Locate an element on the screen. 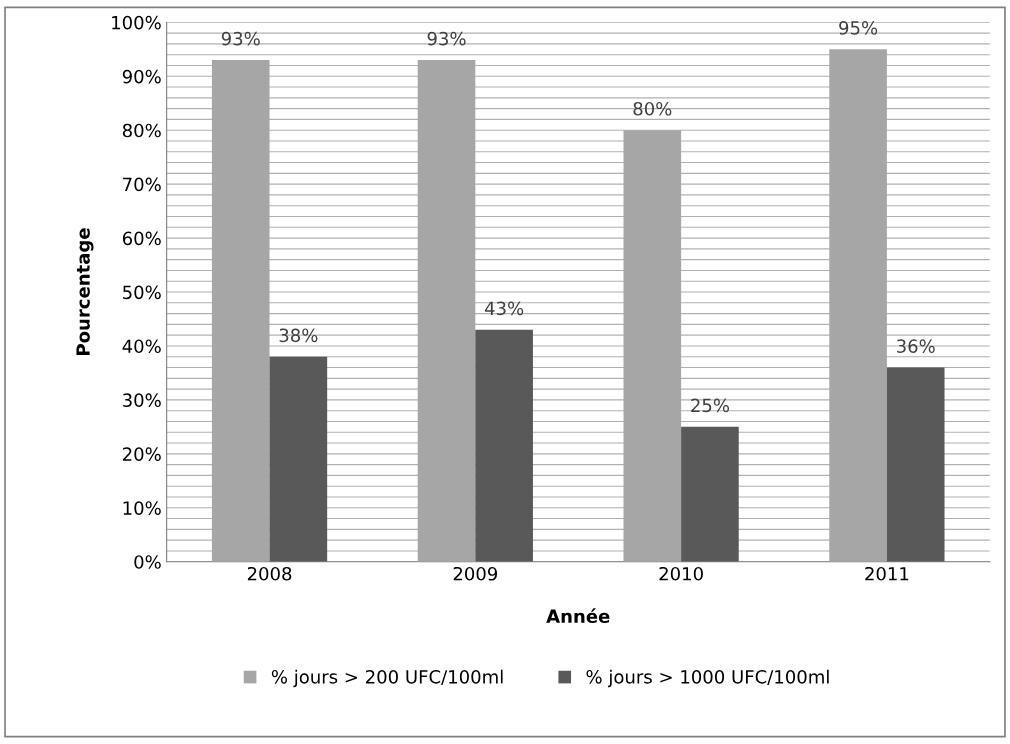 The width and height of the screenshot is (1010, 744). legend-label: % jours > 200 UFC/100ml is located at coordinates (387, 678).